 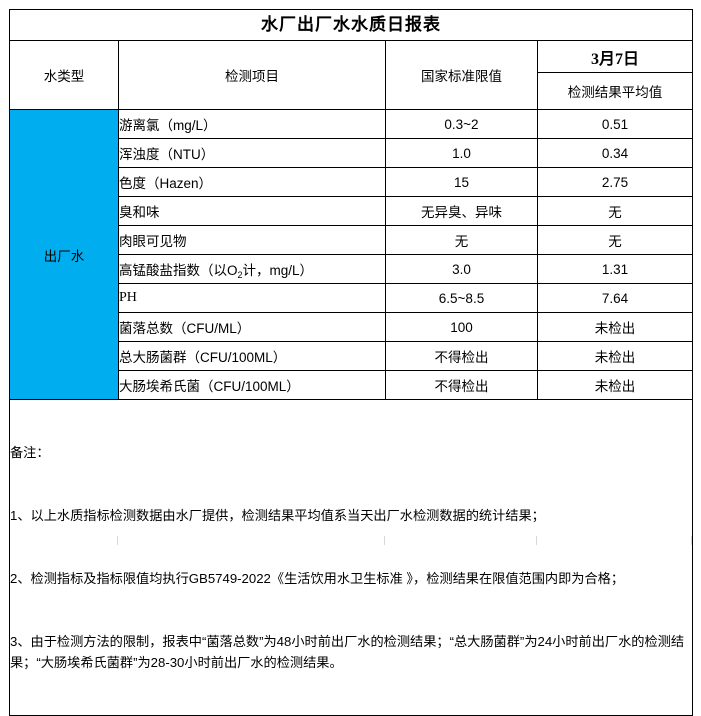 What do you see at coordinates (30, 452) in the screenshot?
I see `notes-heading: 备注：` at bounding box center [30, 452].